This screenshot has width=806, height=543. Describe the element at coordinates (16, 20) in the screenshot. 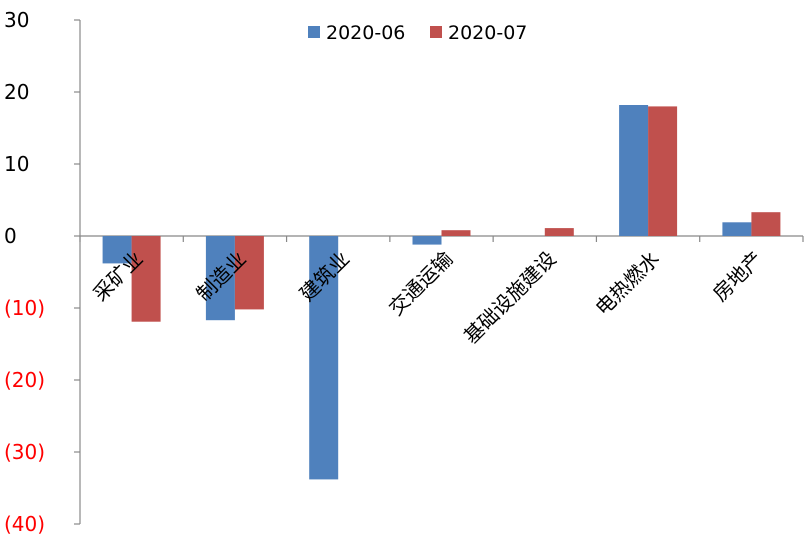

I see `y-tick-label: 30` at that location.